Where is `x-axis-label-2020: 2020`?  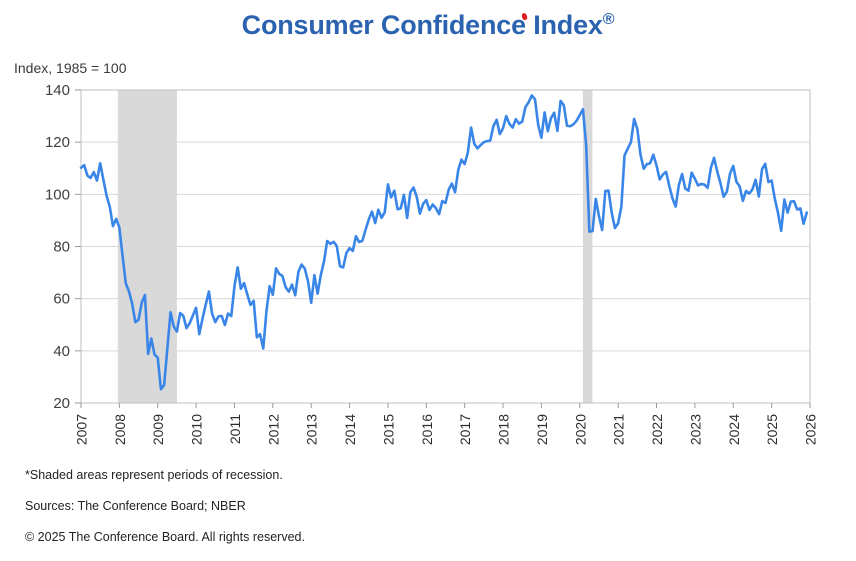 x-axis-label-2020: 2020 is located at coordinates (580, 429).